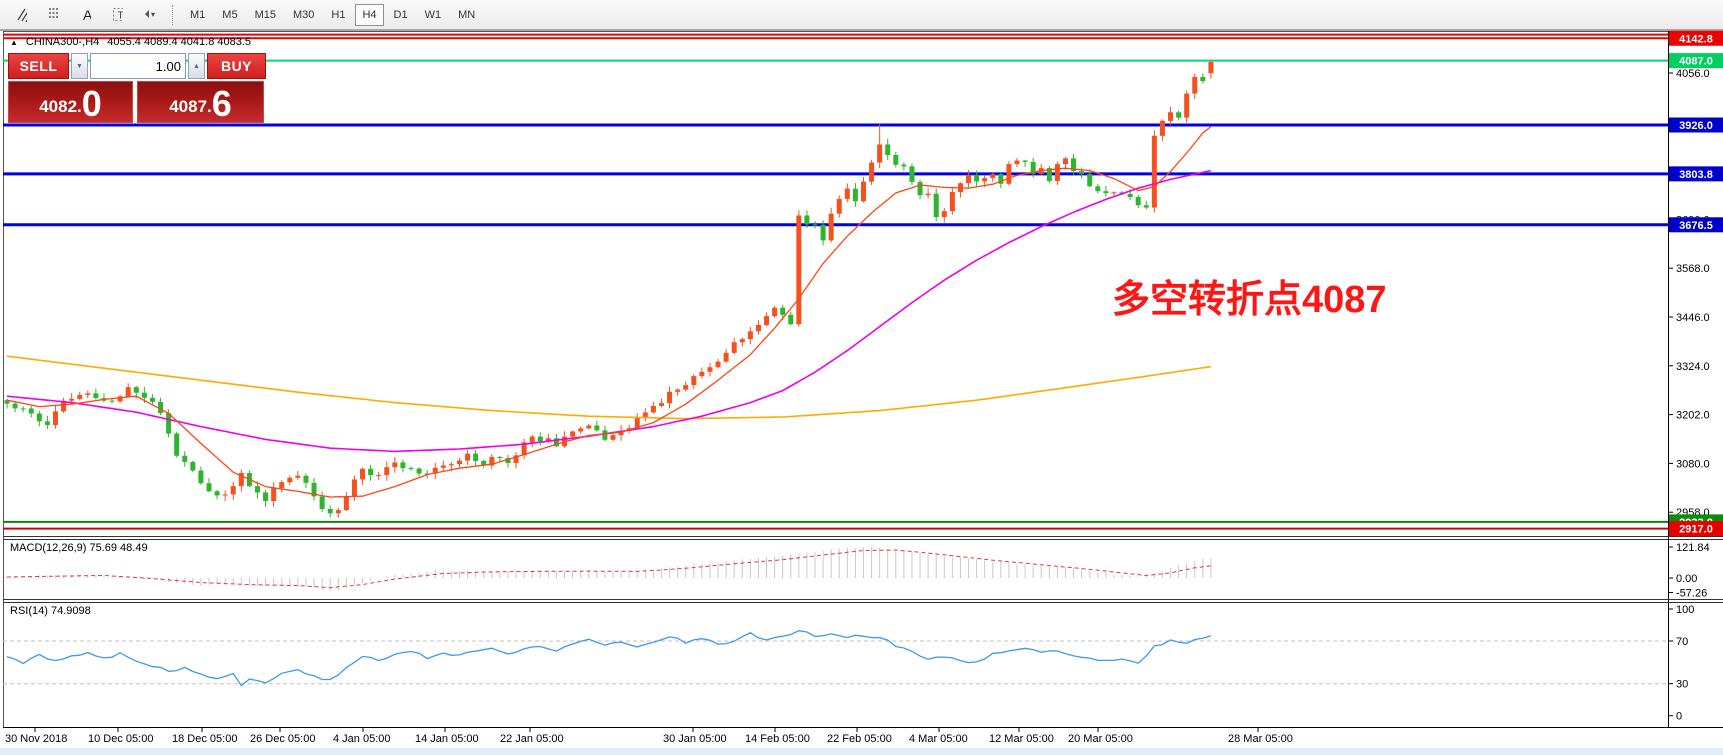 The height and width of the screenshot is (755, 1723). Describe the element at coordinates (14, 42) in the screenshot. I see `collapse-arrow-icon: ▲` at that location.